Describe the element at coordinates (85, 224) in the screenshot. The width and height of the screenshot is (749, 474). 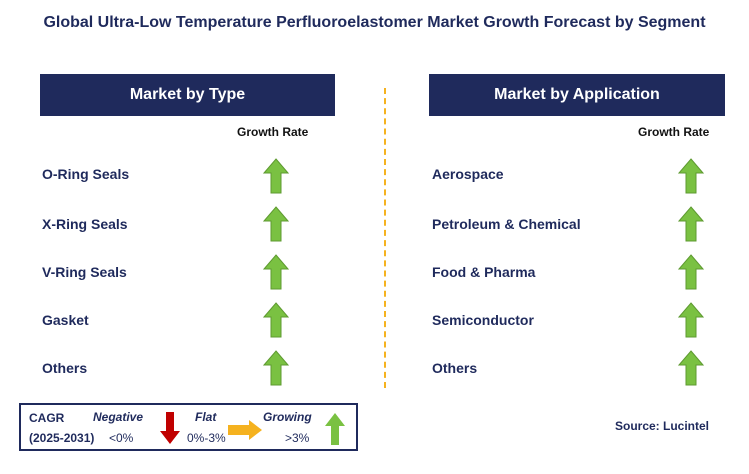
I see `type-row-label: X-Ring Seals` at that location.